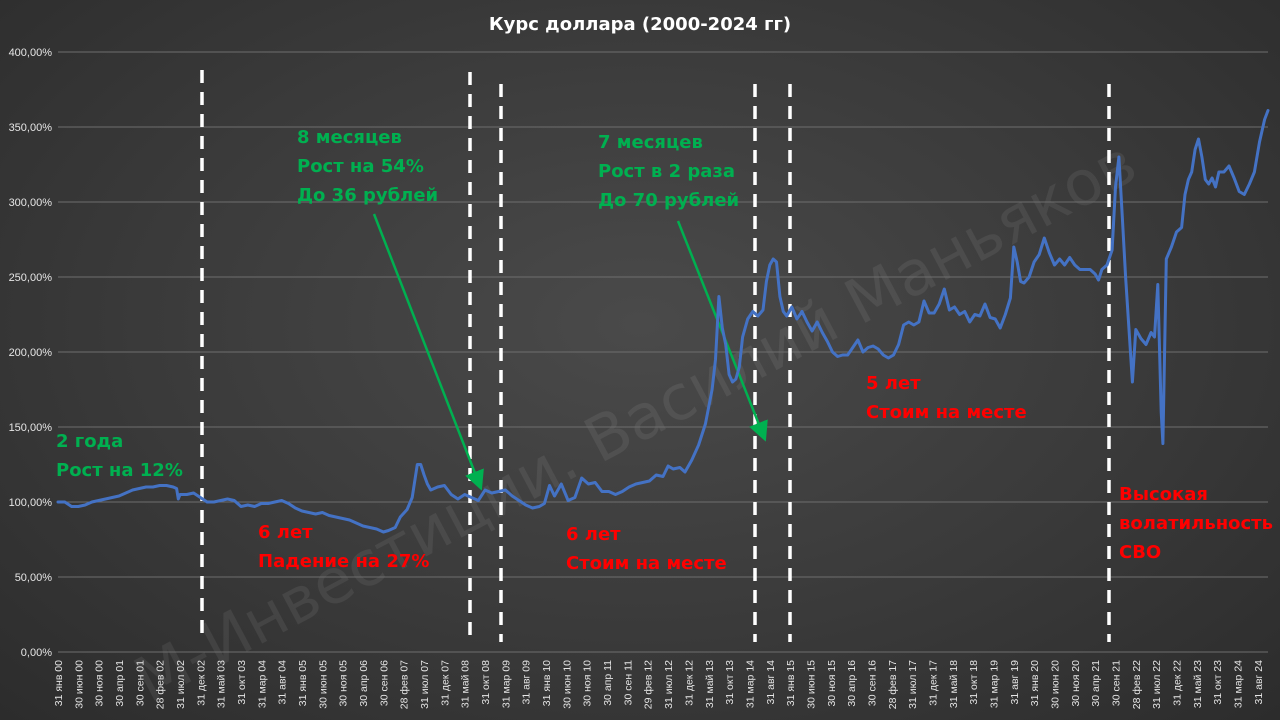  I want to click on y-tick-label: 100,00%, so click(31, 503).